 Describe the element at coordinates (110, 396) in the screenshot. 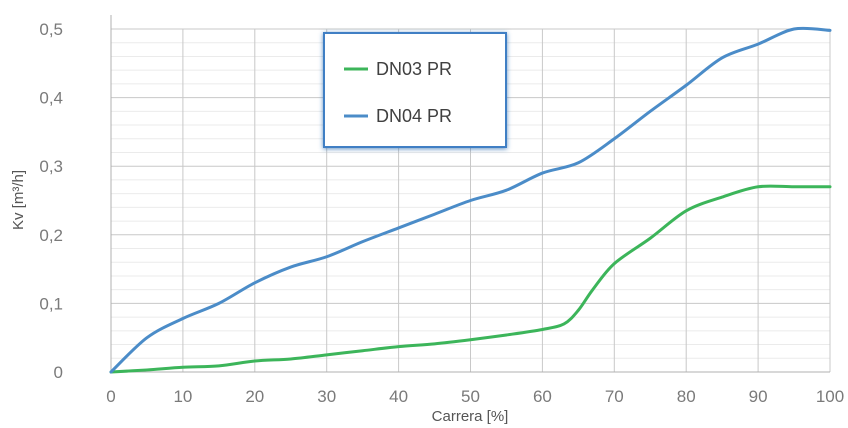

I see `x-tick-label: 0` at that location.